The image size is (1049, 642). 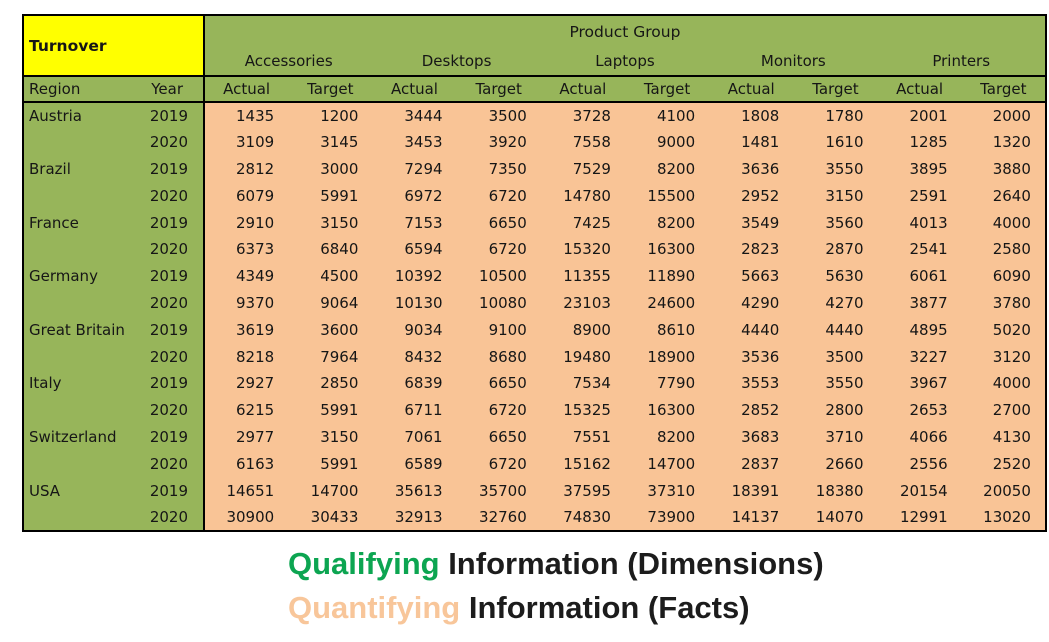 I want to click on value-cell: 2837, so click(x=751, y=464).